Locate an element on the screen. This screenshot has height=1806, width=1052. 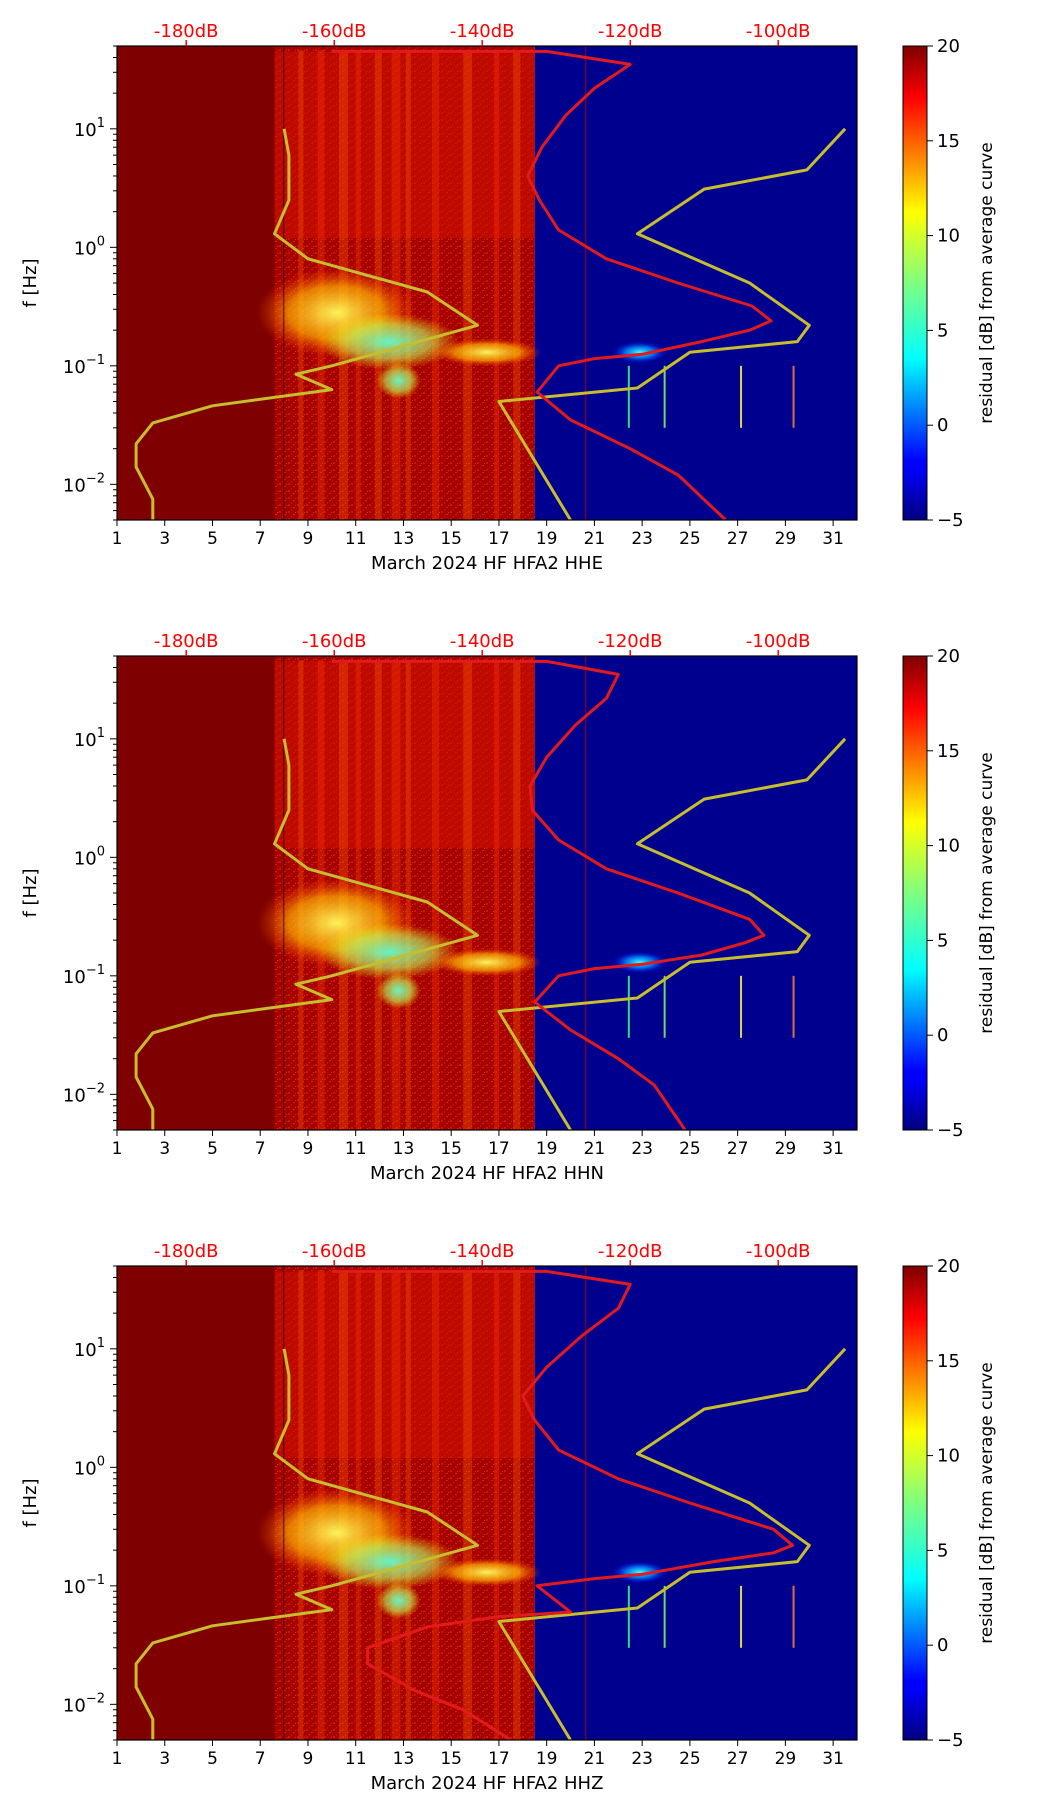
colorbar-label: residual [dB] from average curve is located at coordinates (987, 1502).